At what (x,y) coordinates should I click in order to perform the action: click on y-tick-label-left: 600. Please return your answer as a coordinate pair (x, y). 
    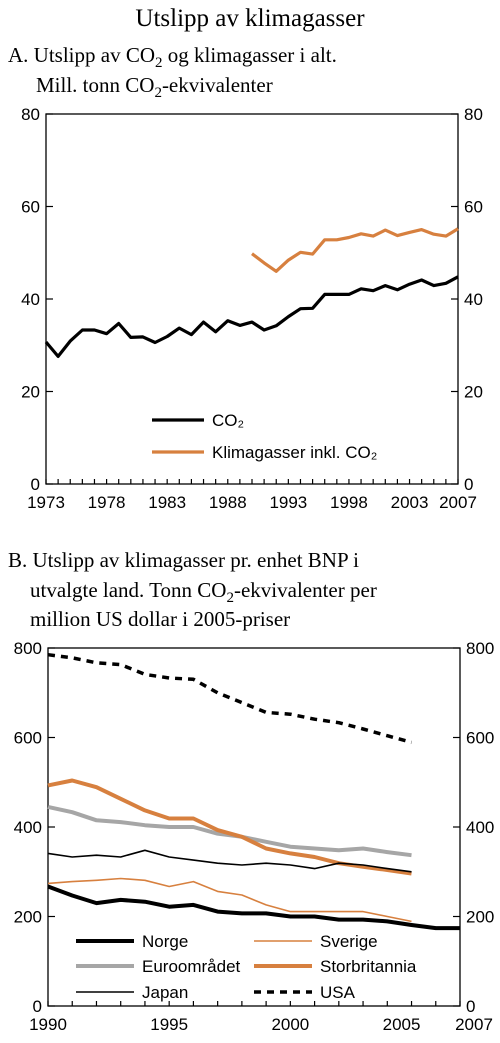
    Looking at the image, I should click on (28, 738).